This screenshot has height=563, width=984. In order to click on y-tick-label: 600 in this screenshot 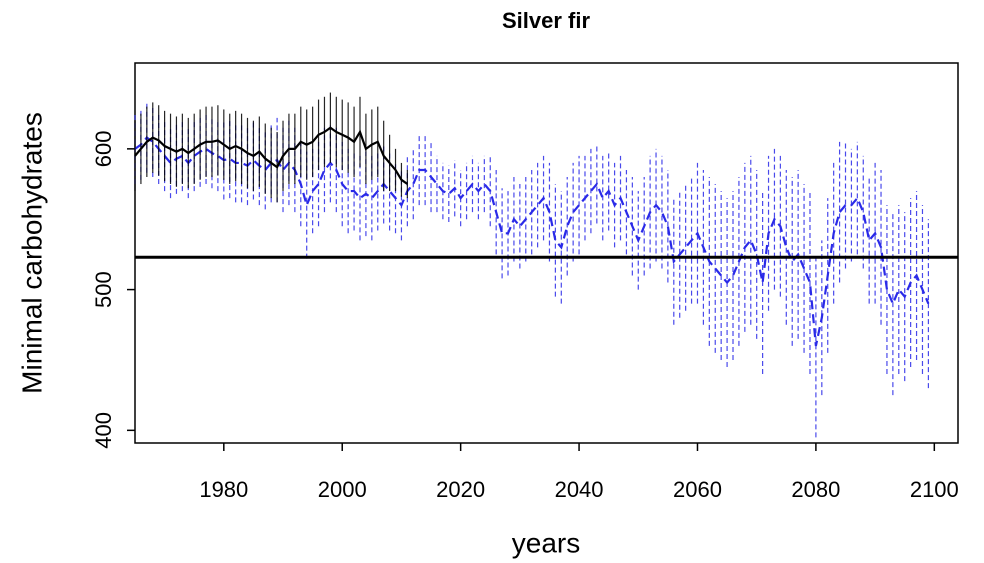, I will do `click(103, 148)`.